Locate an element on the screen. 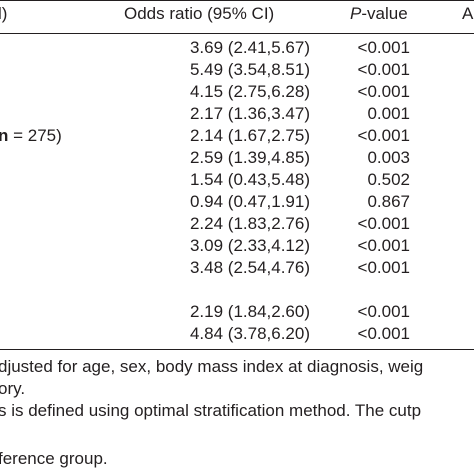  row-4-odds-ratio: 2.17 (1.36,3.47) is located at coordinates (249, 113).